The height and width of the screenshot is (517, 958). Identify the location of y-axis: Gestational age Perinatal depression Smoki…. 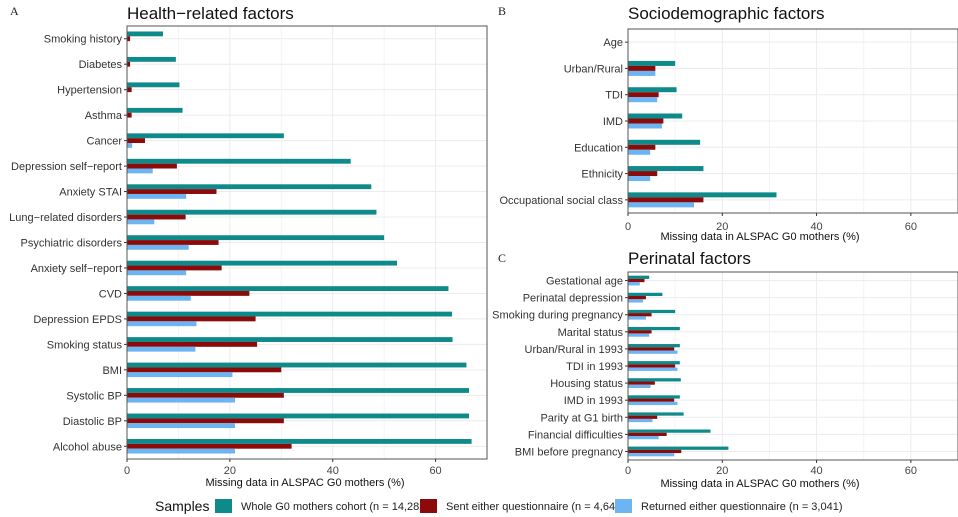
(560, 367).